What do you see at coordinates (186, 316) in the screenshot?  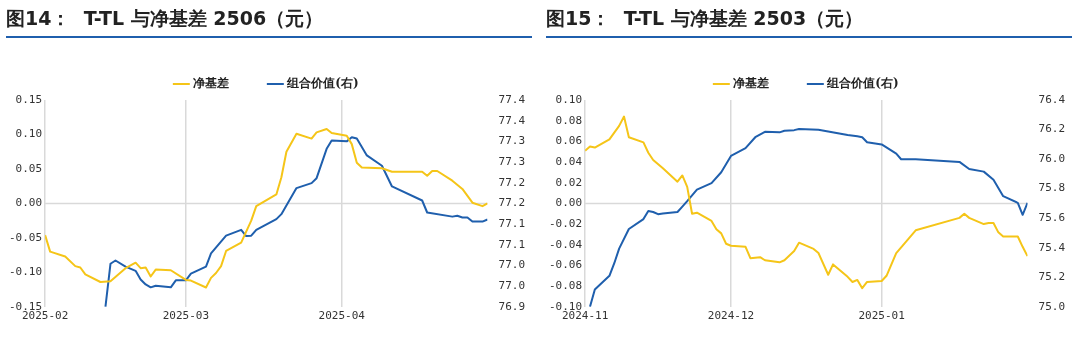 I see `x-tick-label: 2025-03` at bounding box center [186, 316].